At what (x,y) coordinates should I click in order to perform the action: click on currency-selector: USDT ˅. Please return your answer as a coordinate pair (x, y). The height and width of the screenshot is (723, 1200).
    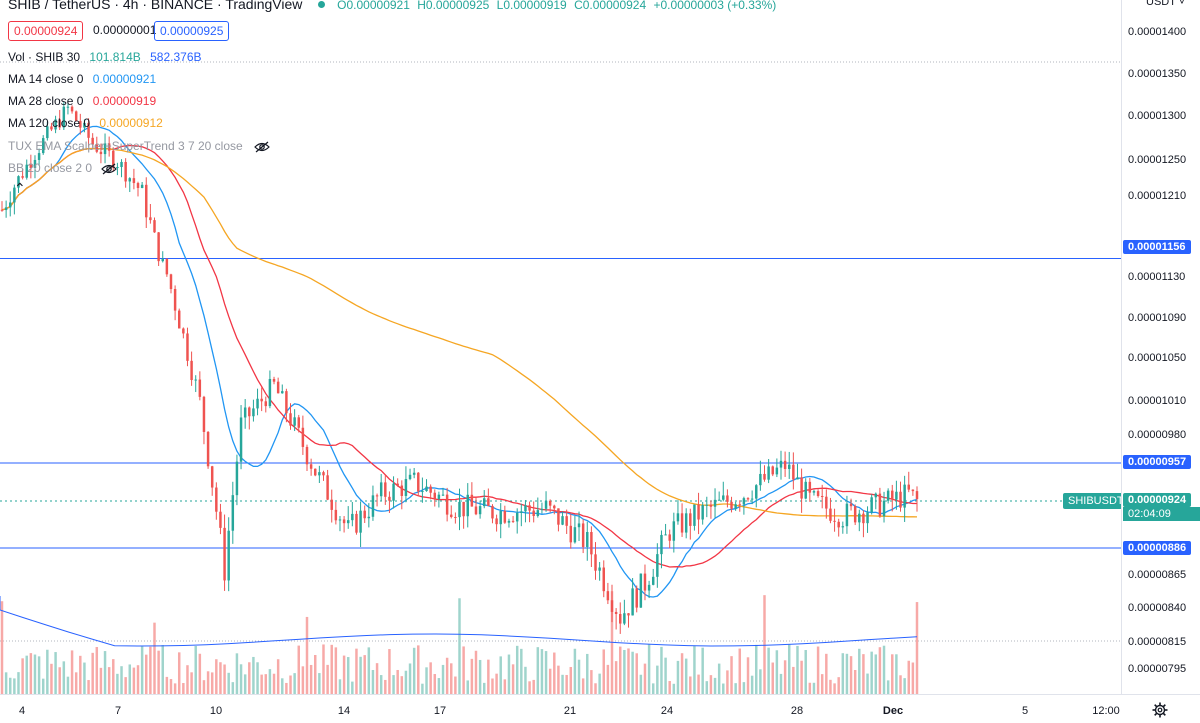
    Looking at the image, I should click on (1166, 4).